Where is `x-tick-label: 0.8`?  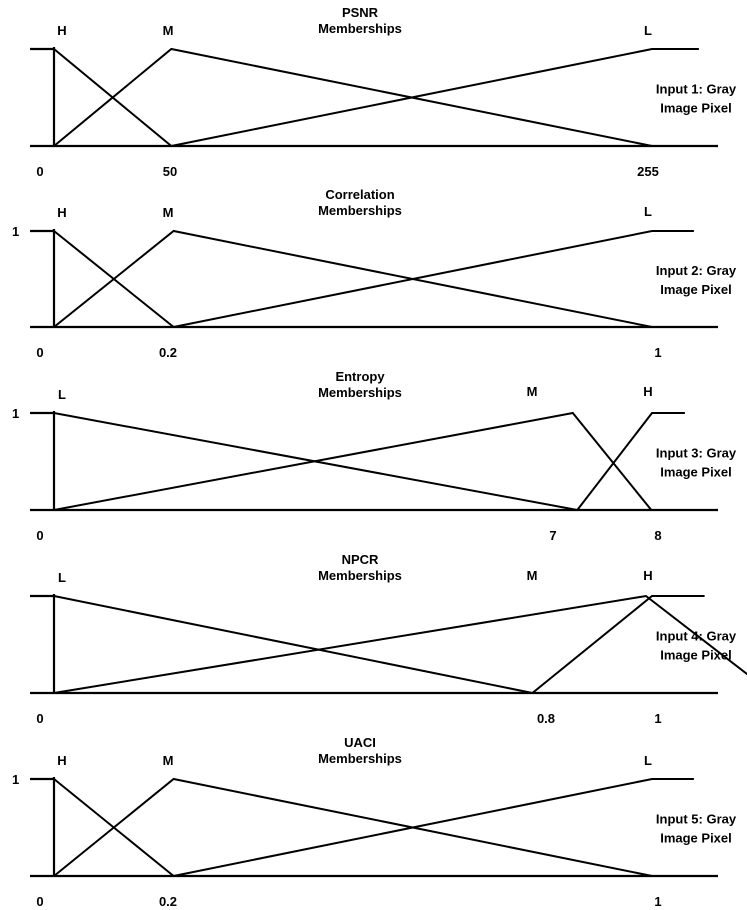
x-tick-label: 0.8 is located at coordinates (546, 718).